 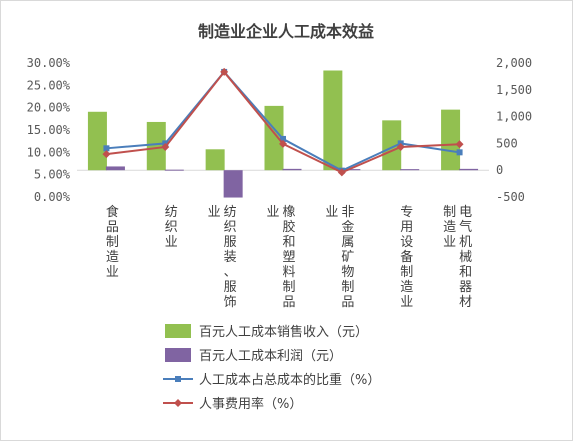 What do you see at coordinates (230, 272) in the screenshot?
I see `category-label-char: 、` at bounding box center [230, 272].